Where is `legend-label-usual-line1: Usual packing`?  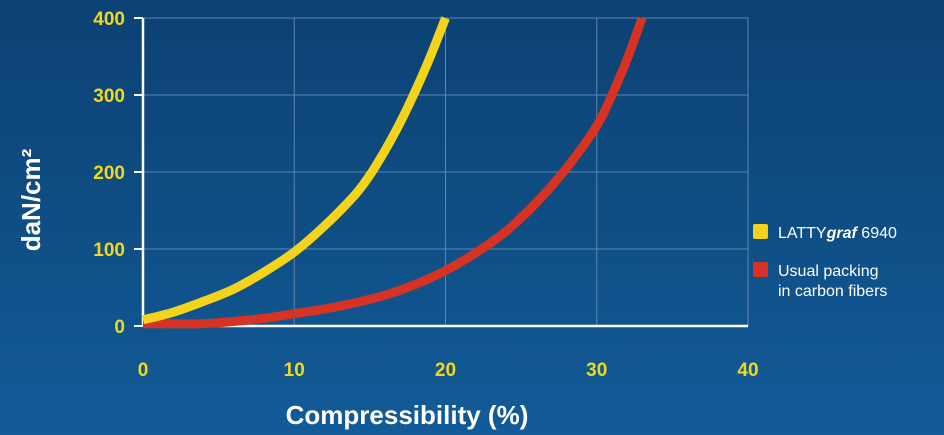
legend-label-usual-line1: Usual packing is located at coordinates (828, 271).